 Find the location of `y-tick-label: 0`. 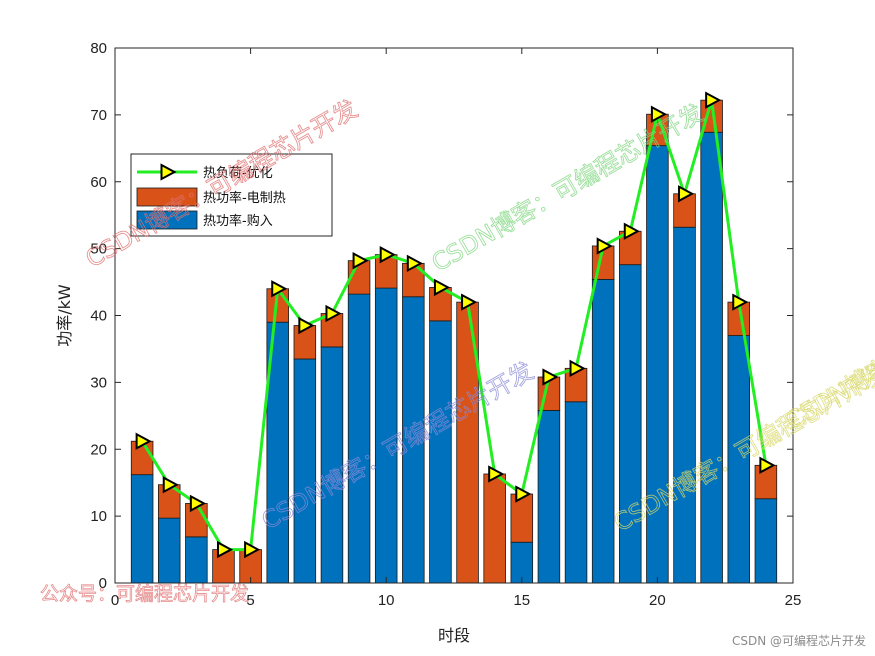

y-tick-label: 0 is located at coordinates (103, 583).